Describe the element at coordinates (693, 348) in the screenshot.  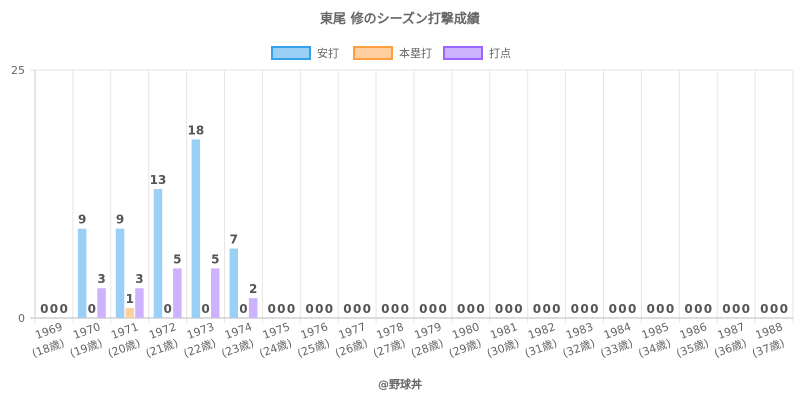
I see `x-tick-sublabel: (35歳)` at that location.